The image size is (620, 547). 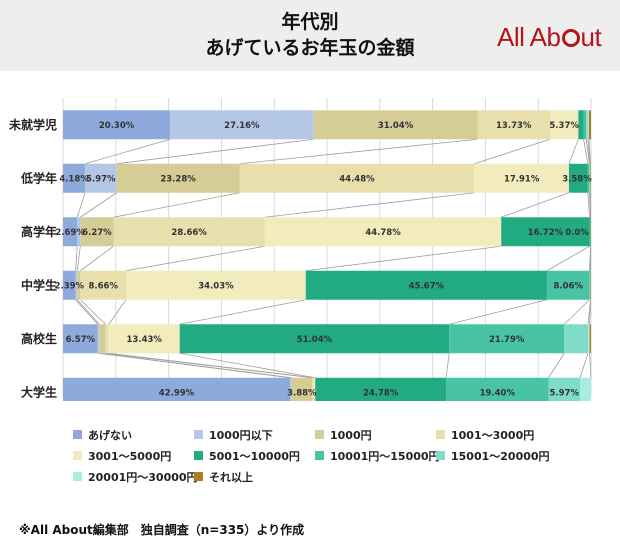 I want to click on data-label: 2.69%, so click(x=70, y=233).